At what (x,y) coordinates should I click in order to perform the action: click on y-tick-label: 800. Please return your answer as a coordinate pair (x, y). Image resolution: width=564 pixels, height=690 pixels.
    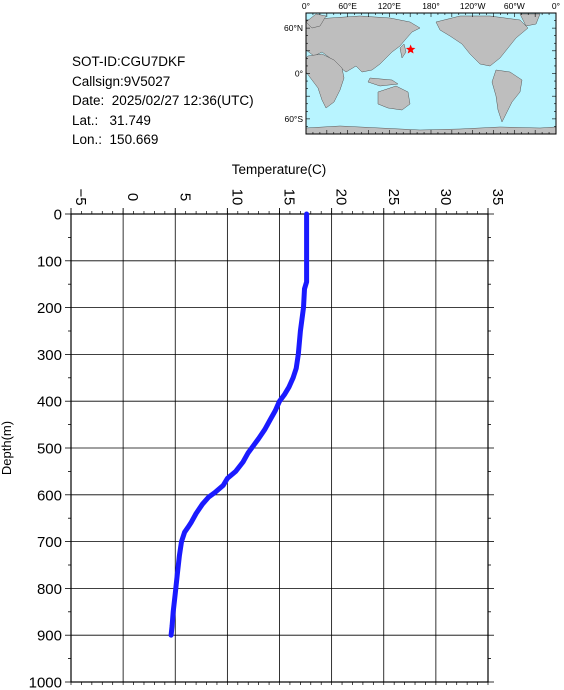
    Looking at the image, I should click on (49, 589).